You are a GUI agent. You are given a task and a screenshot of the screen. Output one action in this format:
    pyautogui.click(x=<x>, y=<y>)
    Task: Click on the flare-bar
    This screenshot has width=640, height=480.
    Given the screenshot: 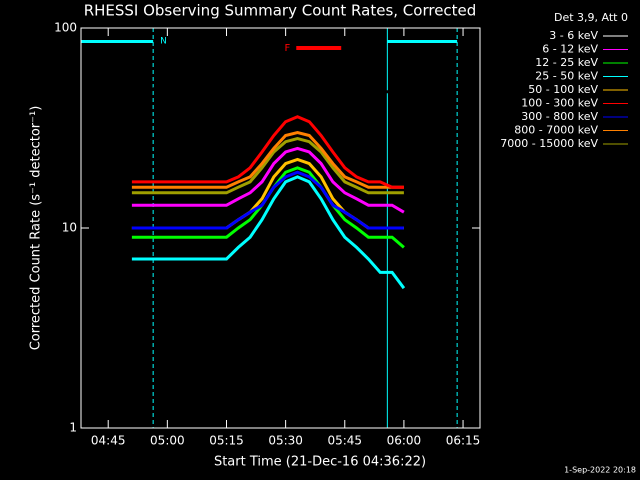 What is the action you would take?
    pyautogui.click(x=319, y=48)
    